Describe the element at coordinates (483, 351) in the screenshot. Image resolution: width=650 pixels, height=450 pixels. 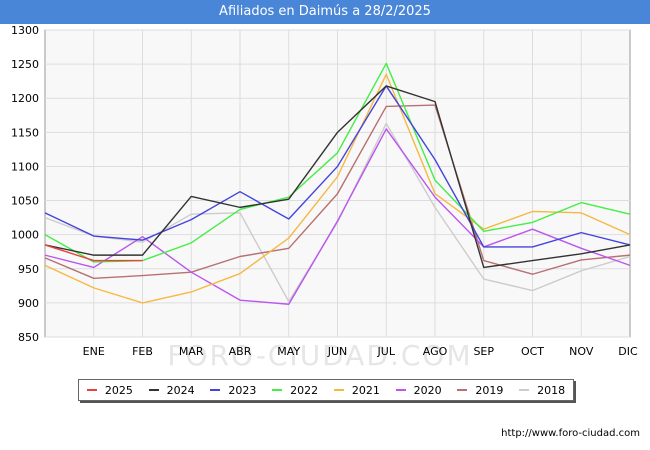
I see `x-tick-label-sep: SEP` at that location.